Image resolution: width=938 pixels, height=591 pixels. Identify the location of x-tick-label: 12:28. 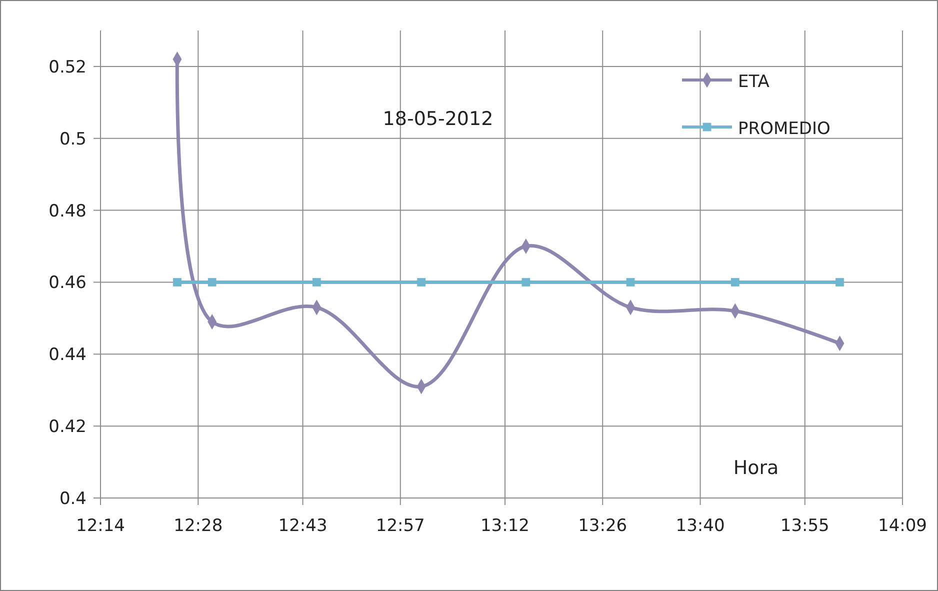
(198, 526).